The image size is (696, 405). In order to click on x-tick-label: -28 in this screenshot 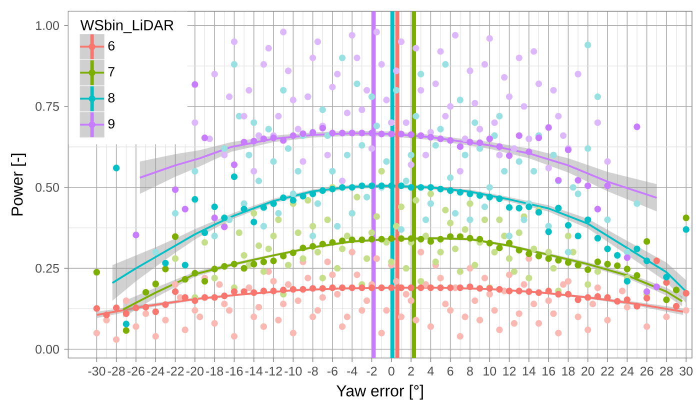, I will do `click(116, 371)`.